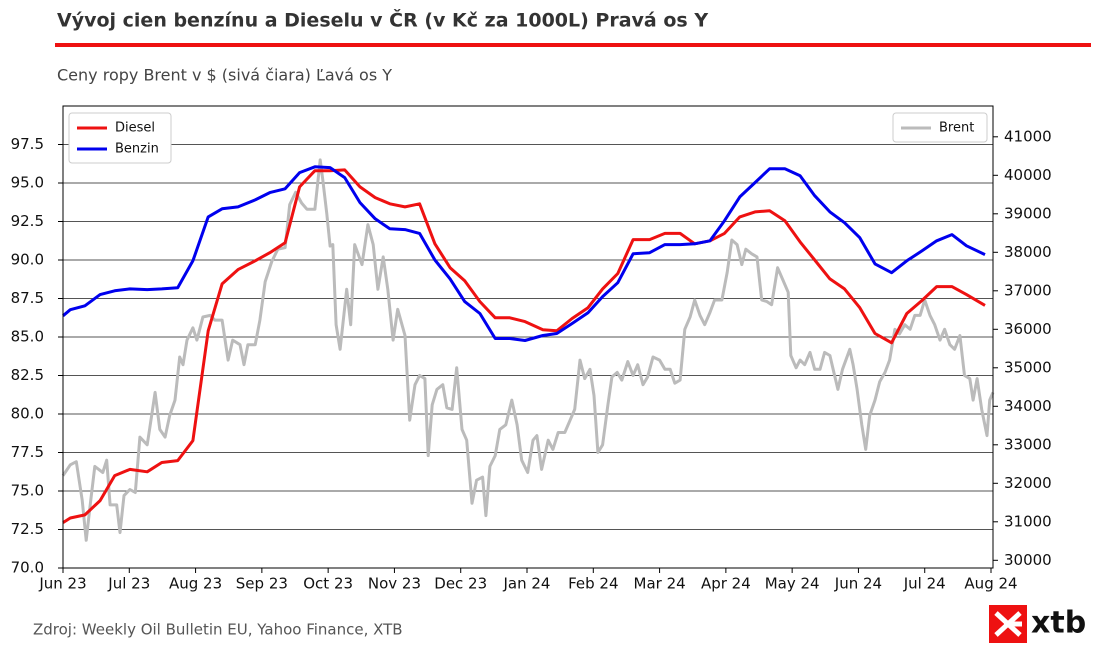 This screenshot has height=653, width=1099. What do you see at coordinates (1028, 213) in the screenshot?
I see `y2-tick-label: 39000` at bounding box center [1028, 213].